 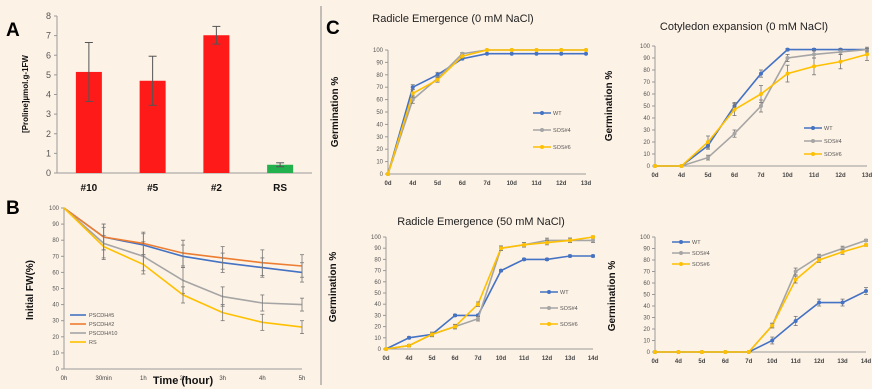 I want to click on panel-label-b: B, so click(x=13, y=208).